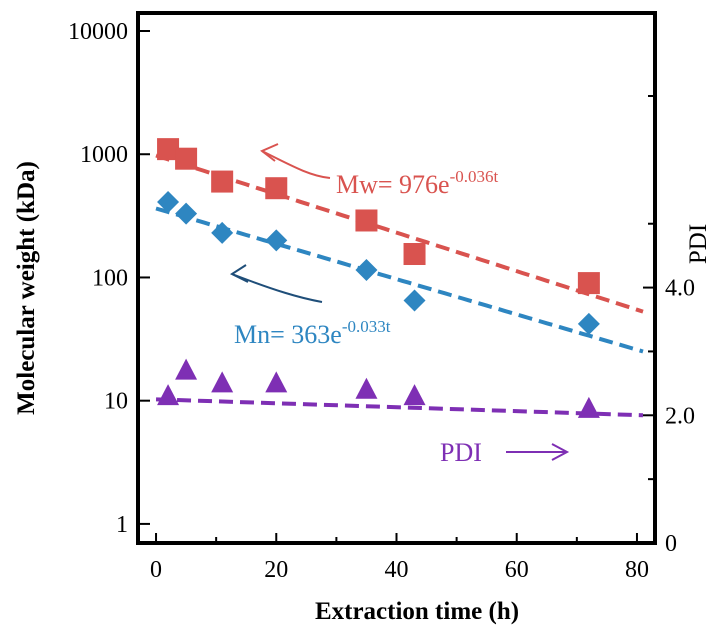 This screenshot has height=630, width=721. I want to click on pdi-arrowhead-icon, so click(560, 452).